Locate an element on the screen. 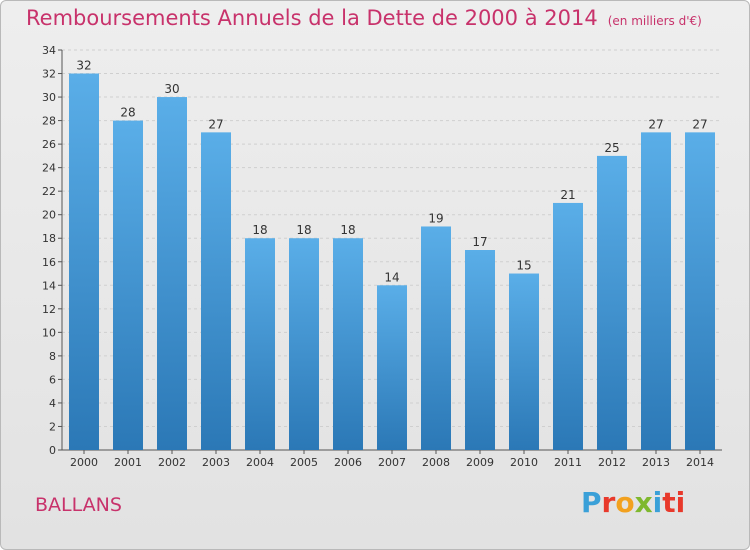  logo-letter: P is located at coordinates (591, 502).